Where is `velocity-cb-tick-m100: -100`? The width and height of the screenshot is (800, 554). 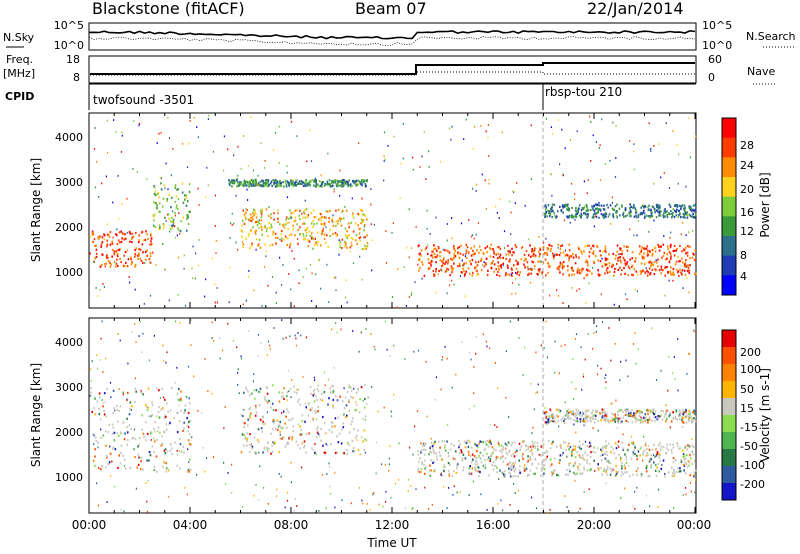
velocity-cb-tick-m100: -100 is located at coordinates (752, 465).